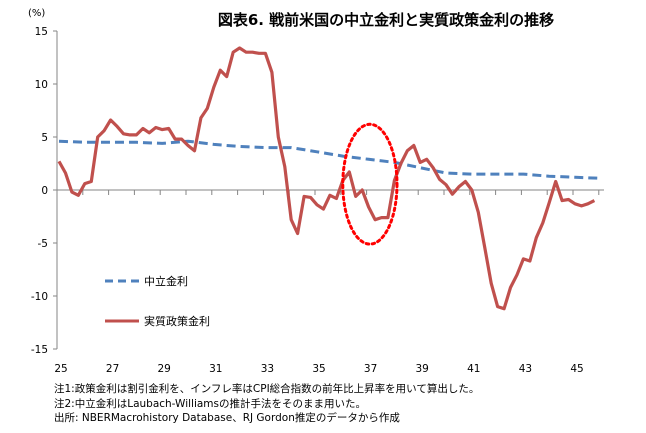 The width and height of the screenshot is (646, 433). Describe the element at coordinates (370, 184) in the screenshot. I see `annotation-ellipse` at that location.